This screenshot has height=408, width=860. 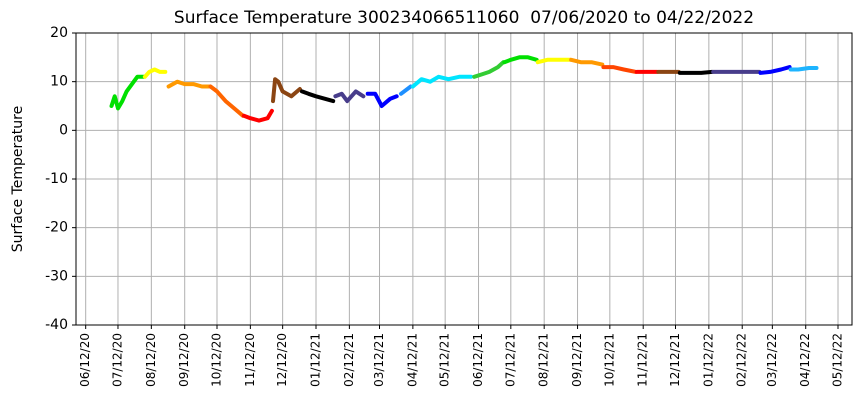 I want to click on y-tick-label: -30, so click(x=56, y=276).